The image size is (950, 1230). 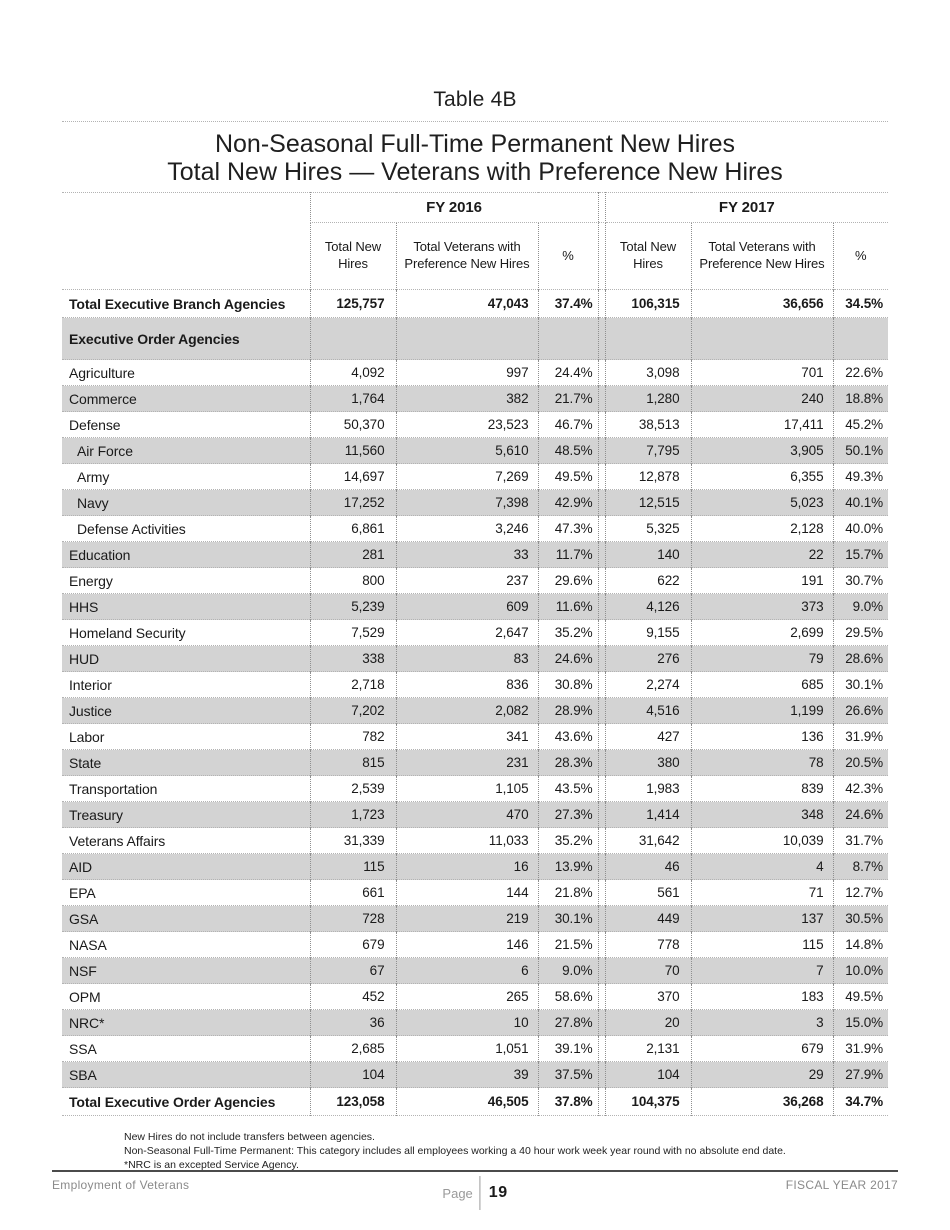 I want to click on col-header-fy2016-total-new-hires: Total New Hires, so click(x=352, y=256).